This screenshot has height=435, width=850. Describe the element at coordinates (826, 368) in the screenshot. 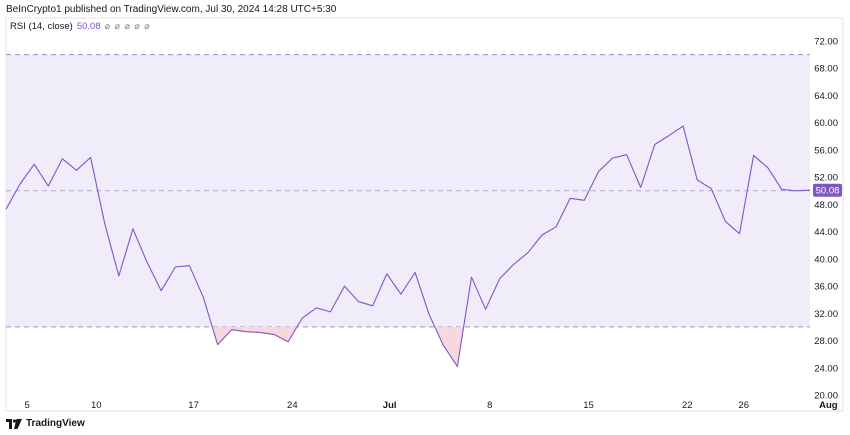

I see `y-tick-label: 24.00` at that location.